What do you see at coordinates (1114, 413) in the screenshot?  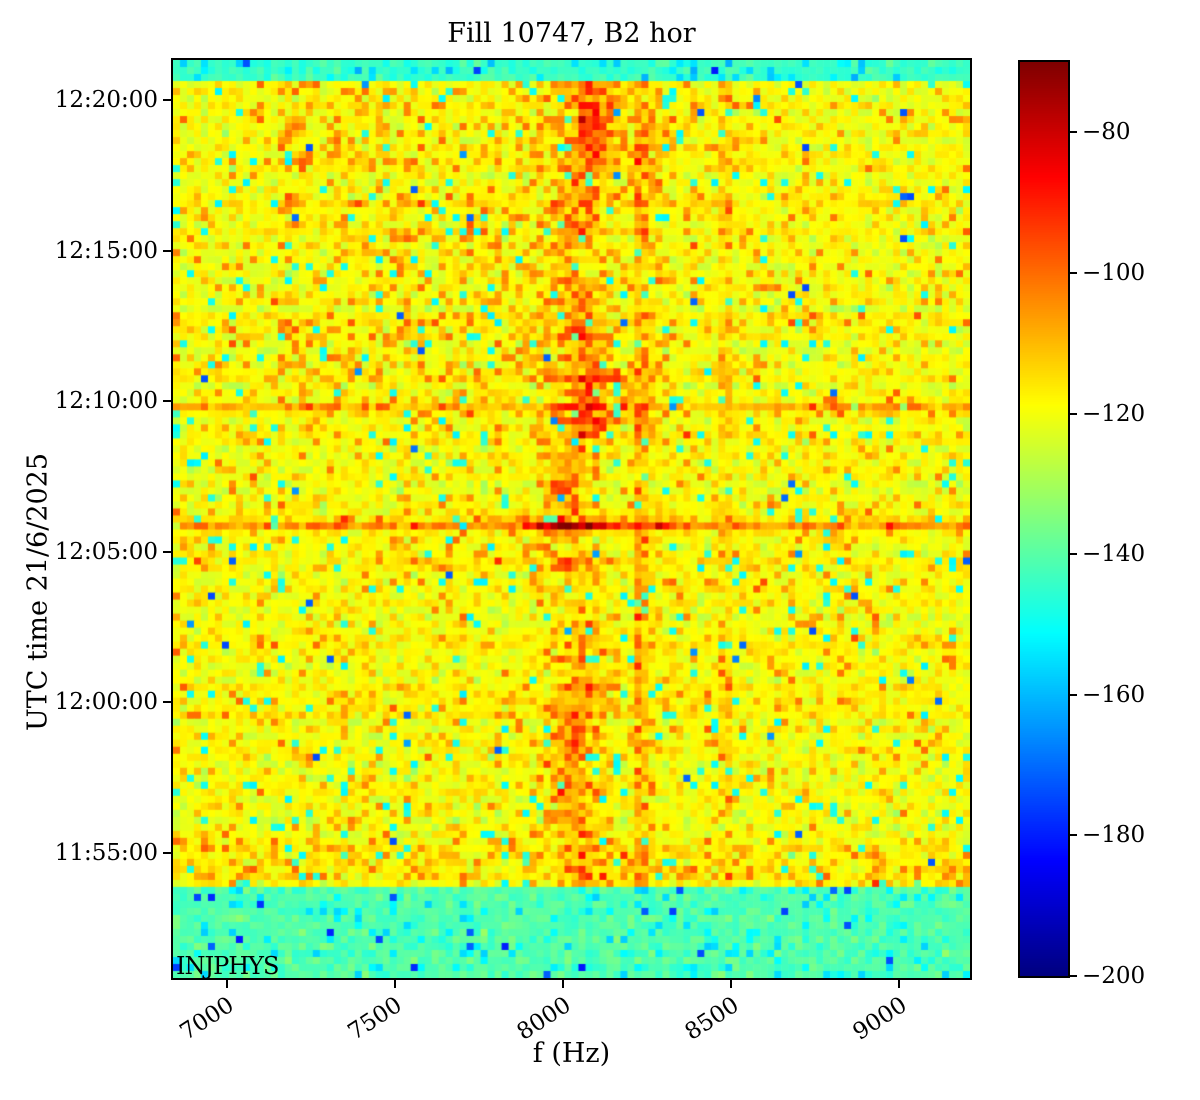 I see `colorbar-tick-label: −120` at bounding box center [1114, 413].